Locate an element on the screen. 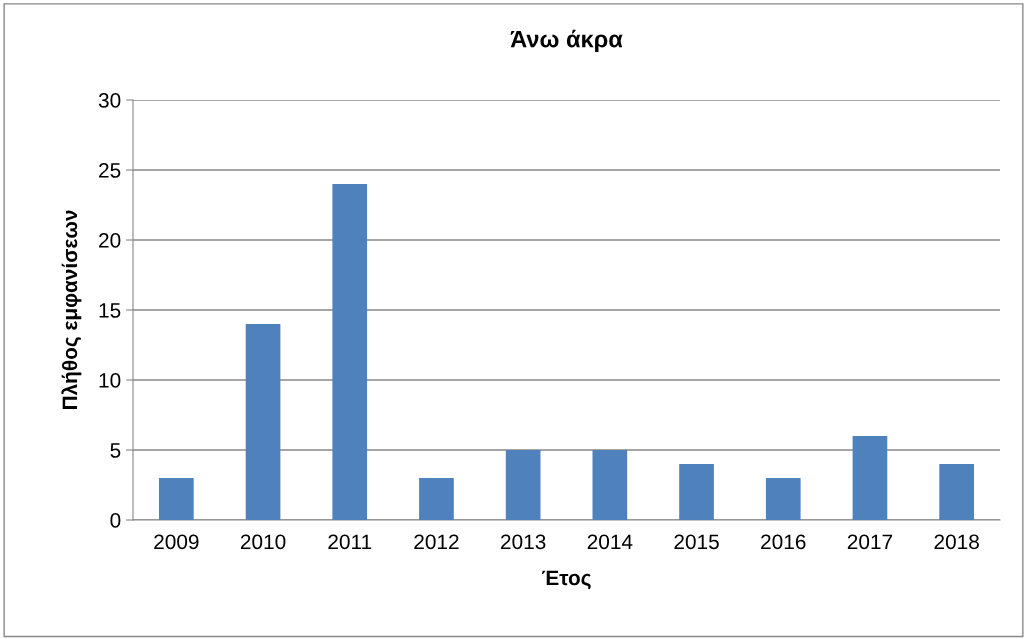 The width and height of the screenshot is (1029, 639). x-tick-label: 2016 is located at coordinates (783, 542).